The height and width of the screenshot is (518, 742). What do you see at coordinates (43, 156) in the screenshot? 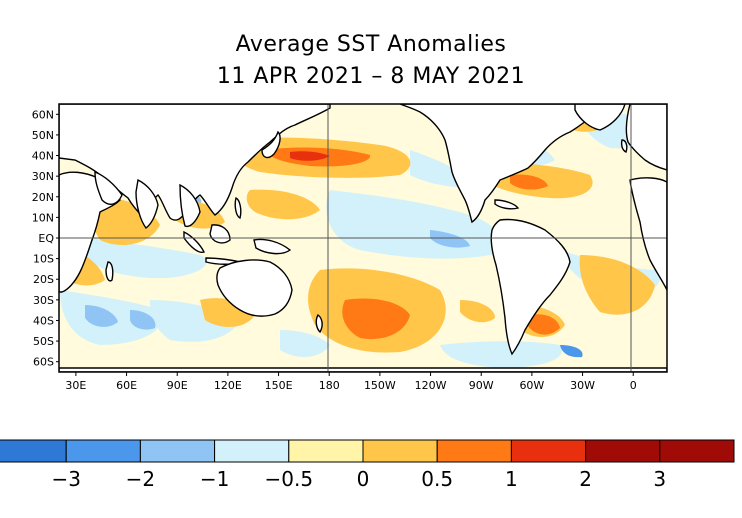
I see `latitude-tick-label: 40N` at bounding box center [43, 156].